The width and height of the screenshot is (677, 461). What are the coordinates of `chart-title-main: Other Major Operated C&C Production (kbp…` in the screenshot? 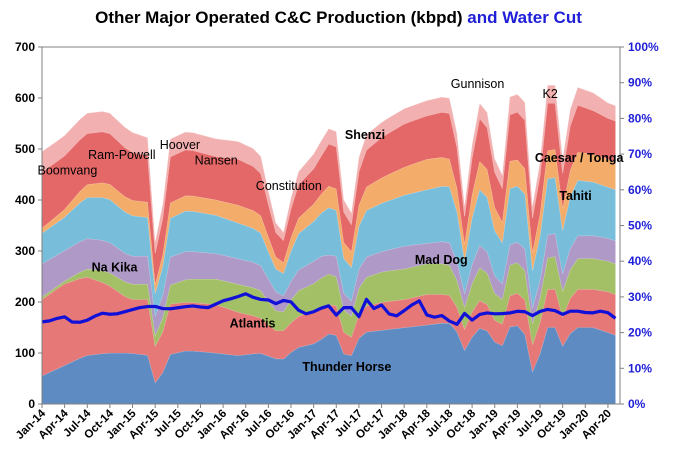 It's located at (279, 17).